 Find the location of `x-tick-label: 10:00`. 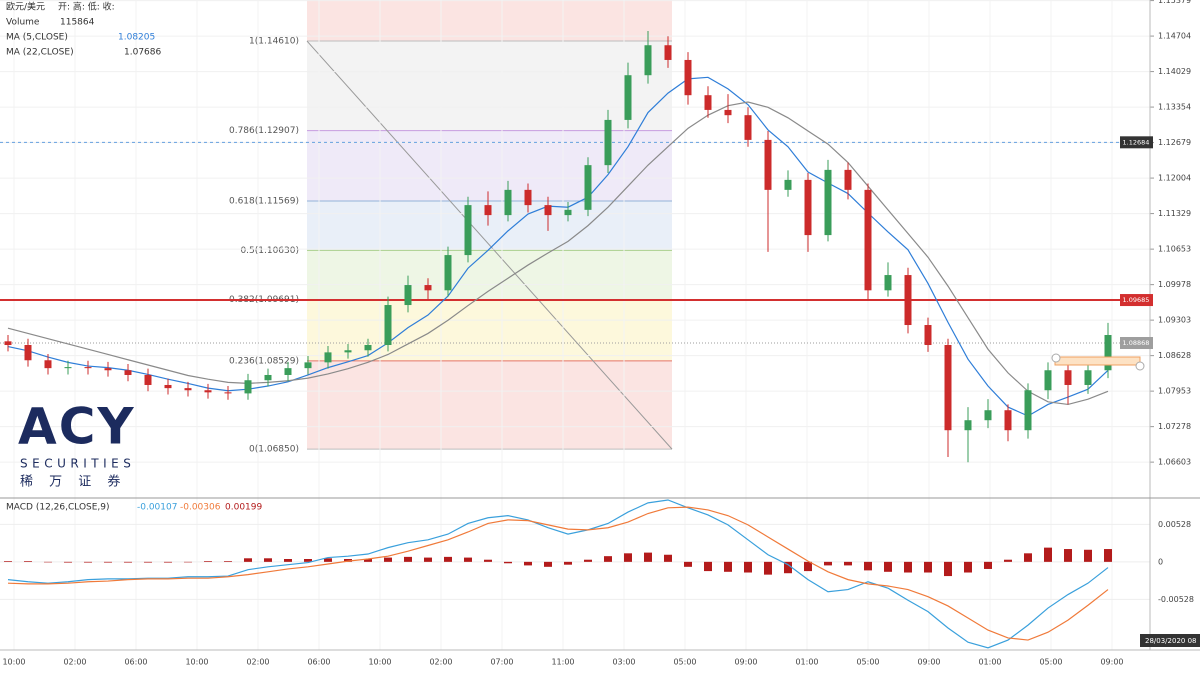

x-tick-label: 10:00 is located at coordinates (13, 662).